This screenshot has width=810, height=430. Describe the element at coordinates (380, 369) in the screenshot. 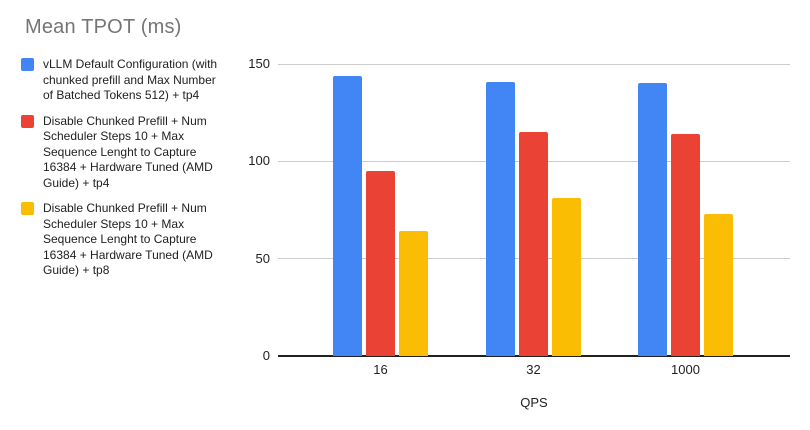

I see `x-tick-label: 16` at that location.